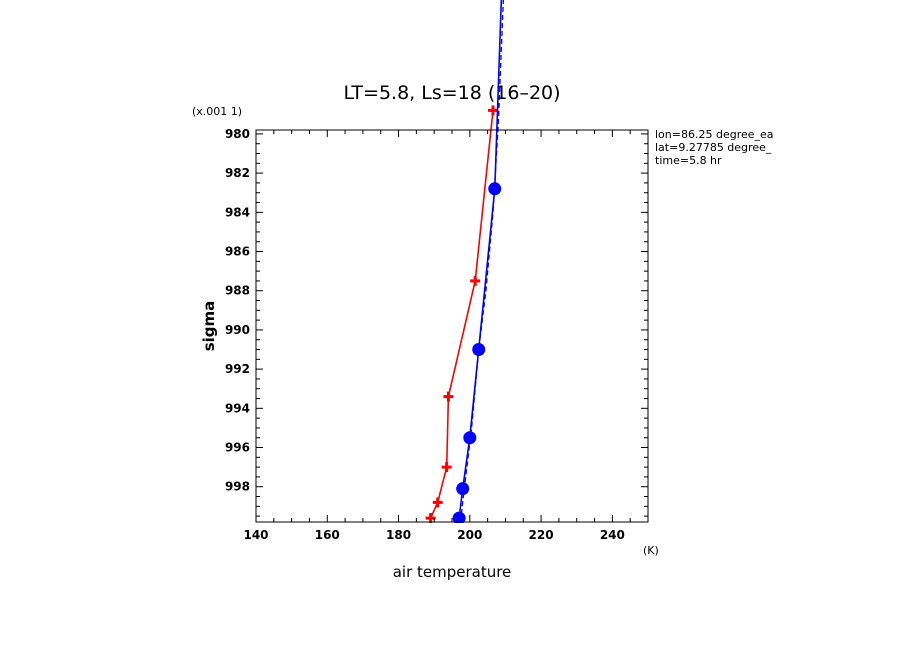  What do you see at coordinates (451, 93) in the screenshot?
I see `chart-title: LT=5.8, Ls=18 (16–20)` at bounding box center [451, 93].